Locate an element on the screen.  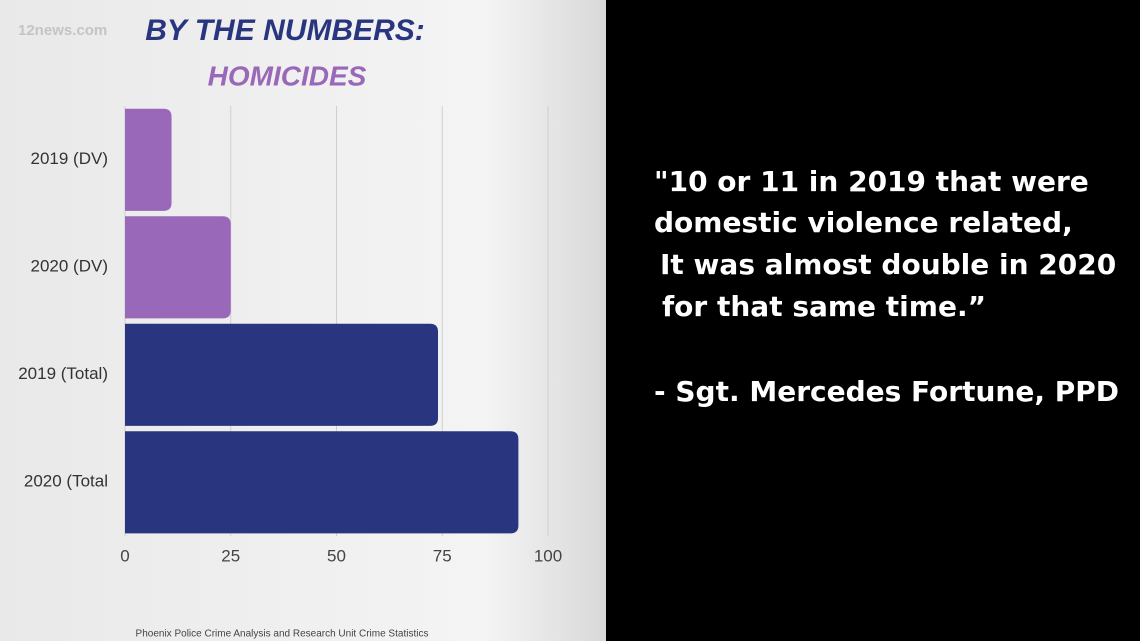
x-tick-label: 25 is located at coordinates (230, 555).